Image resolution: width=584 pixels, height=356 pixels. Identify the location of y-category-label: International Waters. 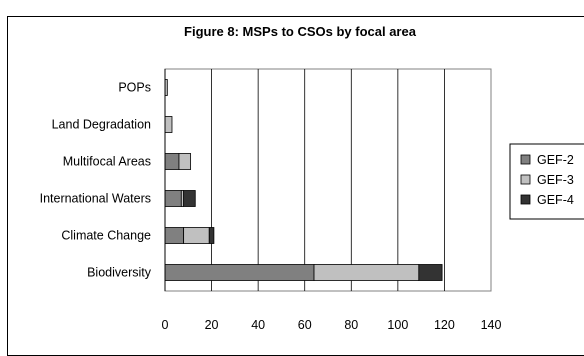
(95, 199).